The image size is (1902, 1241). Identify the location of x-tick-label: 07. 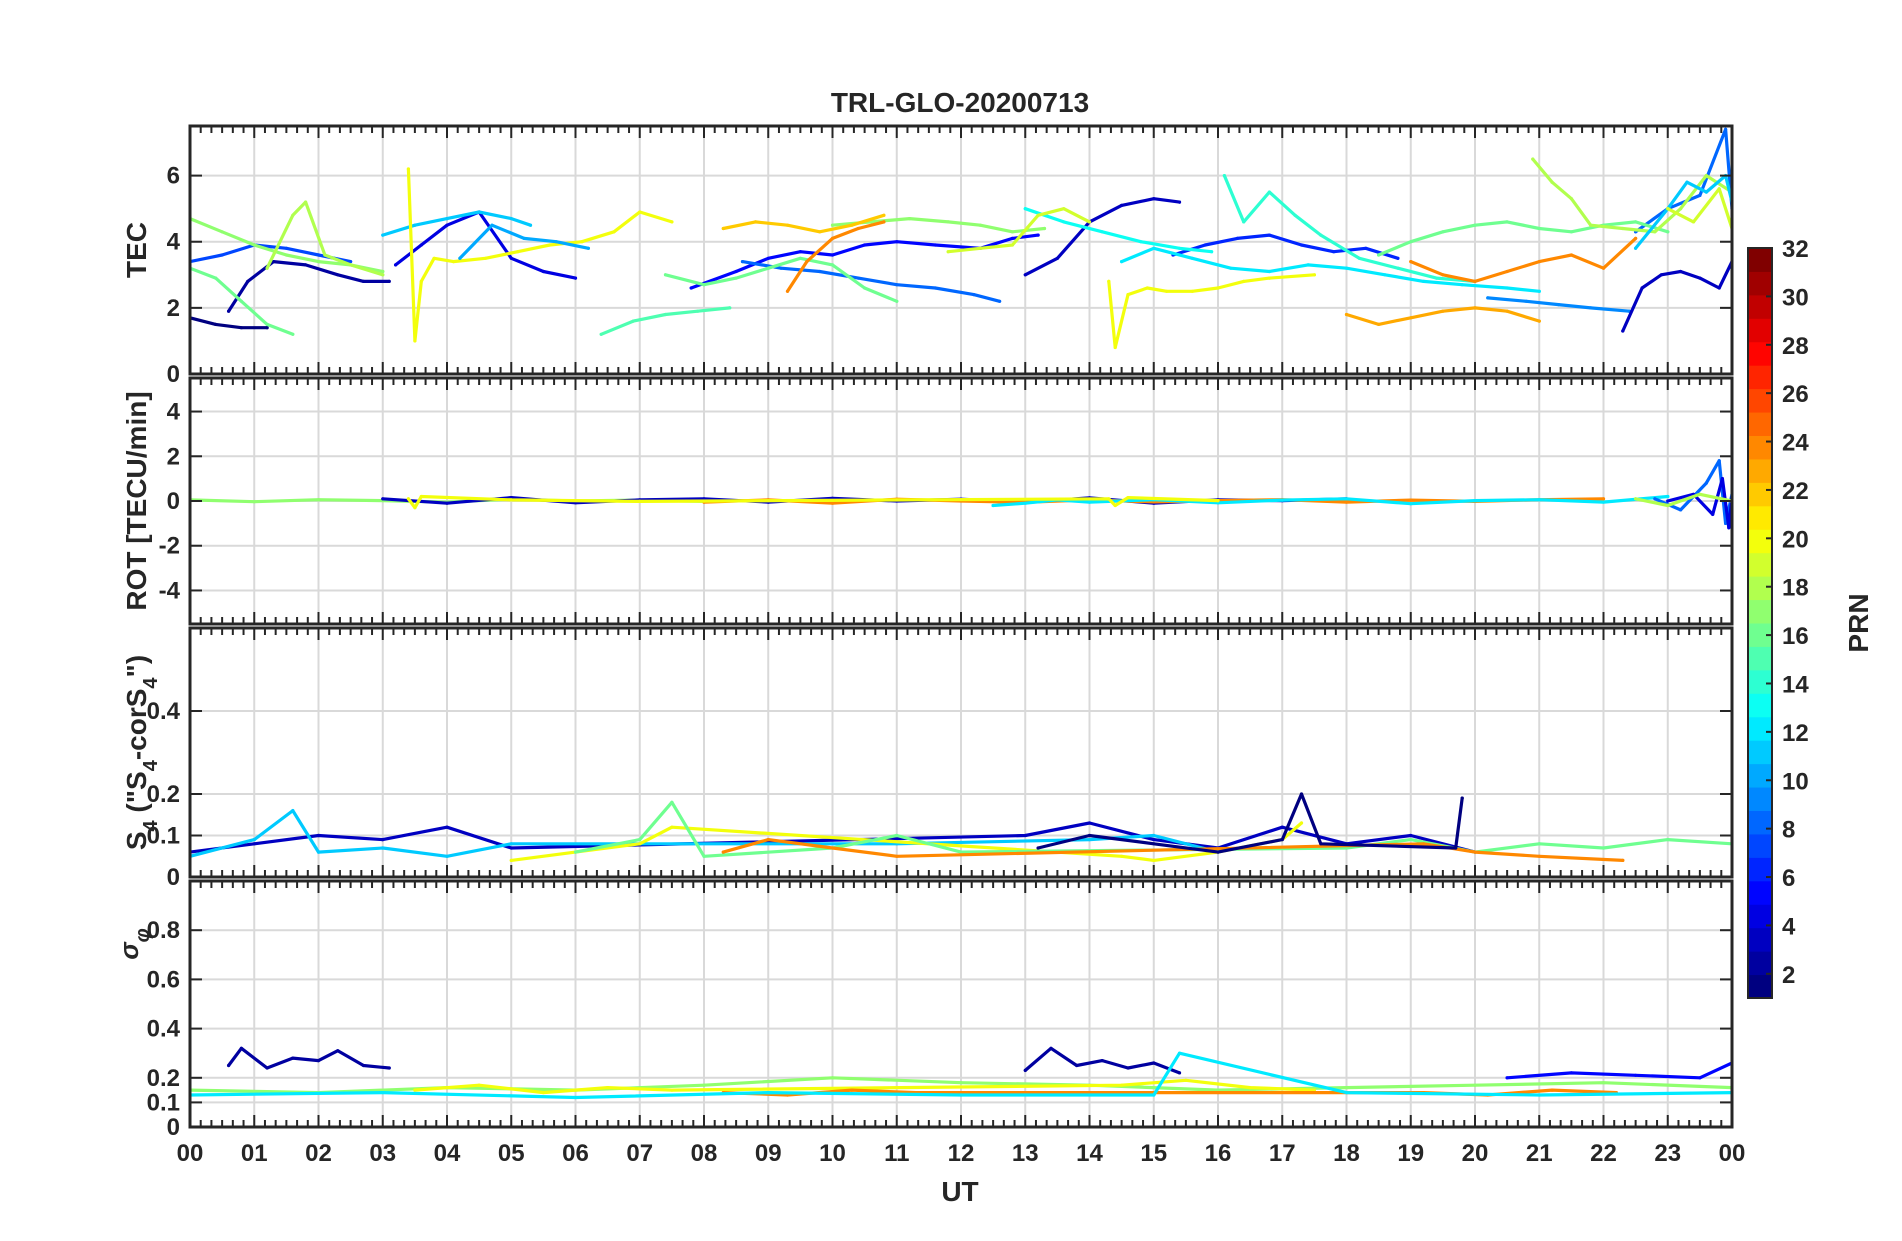
(639, 1153).